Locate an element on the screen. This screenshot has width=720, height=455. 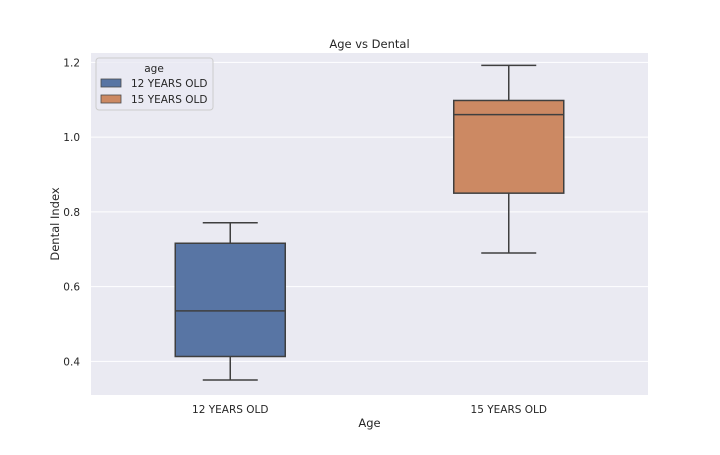
chart-title: Age vs Dental is located at coordinates (369, 44).